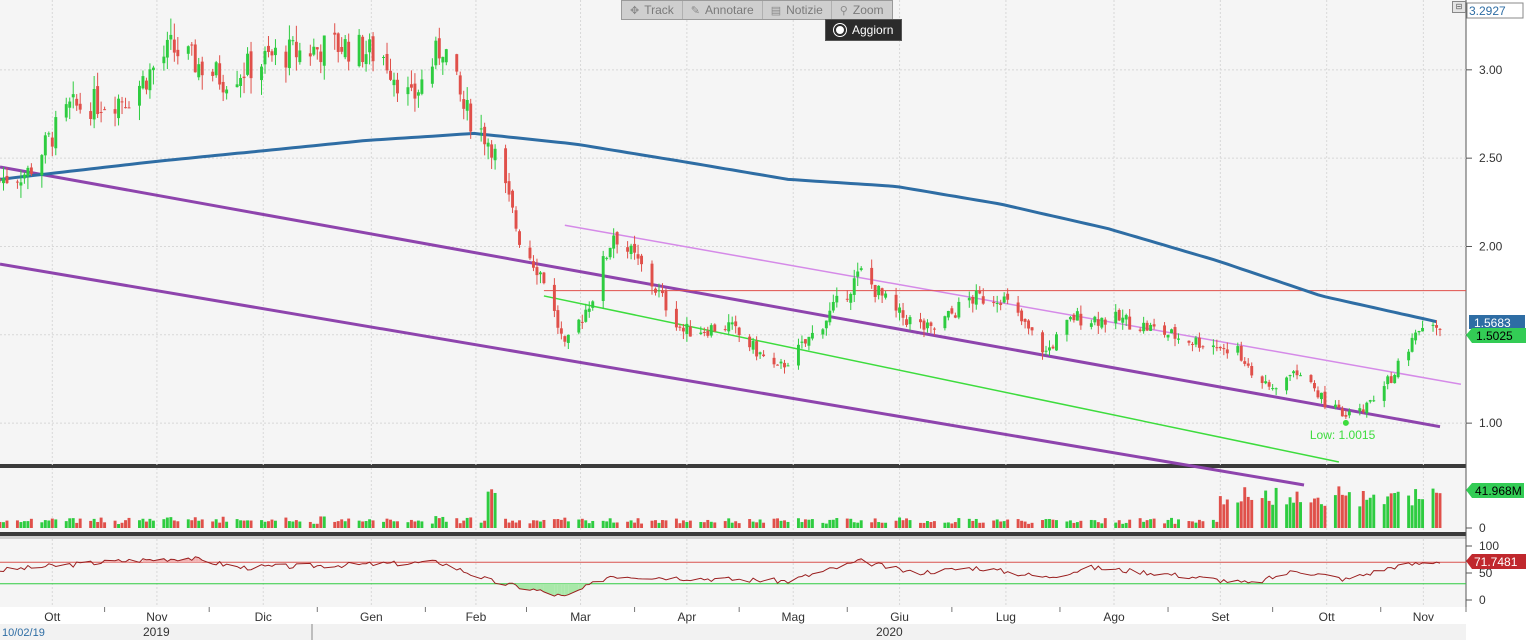  Describe the element at coordinates (864, 30) in the screenshot. I see `refresh-button: Aggiorn` at that location.